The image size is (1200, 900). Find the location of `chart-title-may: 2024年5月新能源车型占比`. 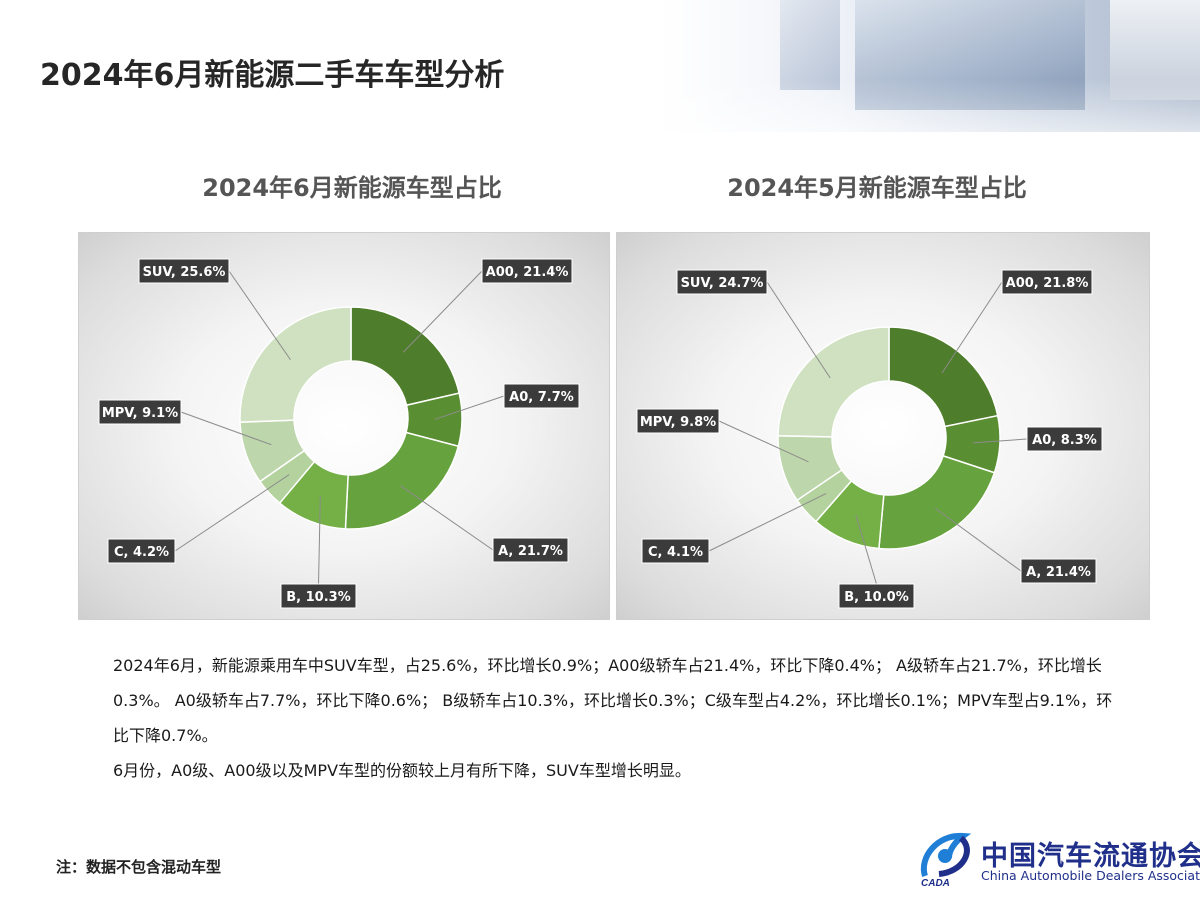

chart-title-may: 2024年5月新能源车型占比 is located at coordinates (877, 188).